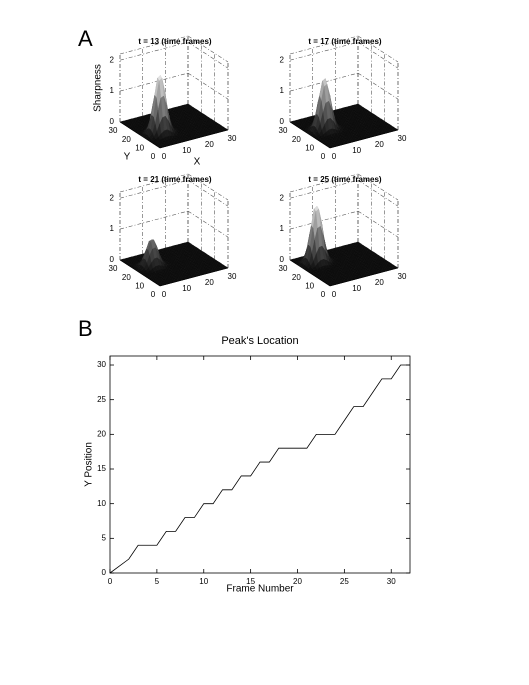  Describe the element at coordinates (259, 341) in the screenshot. I see `chart-title: Peak's Location` at that location.